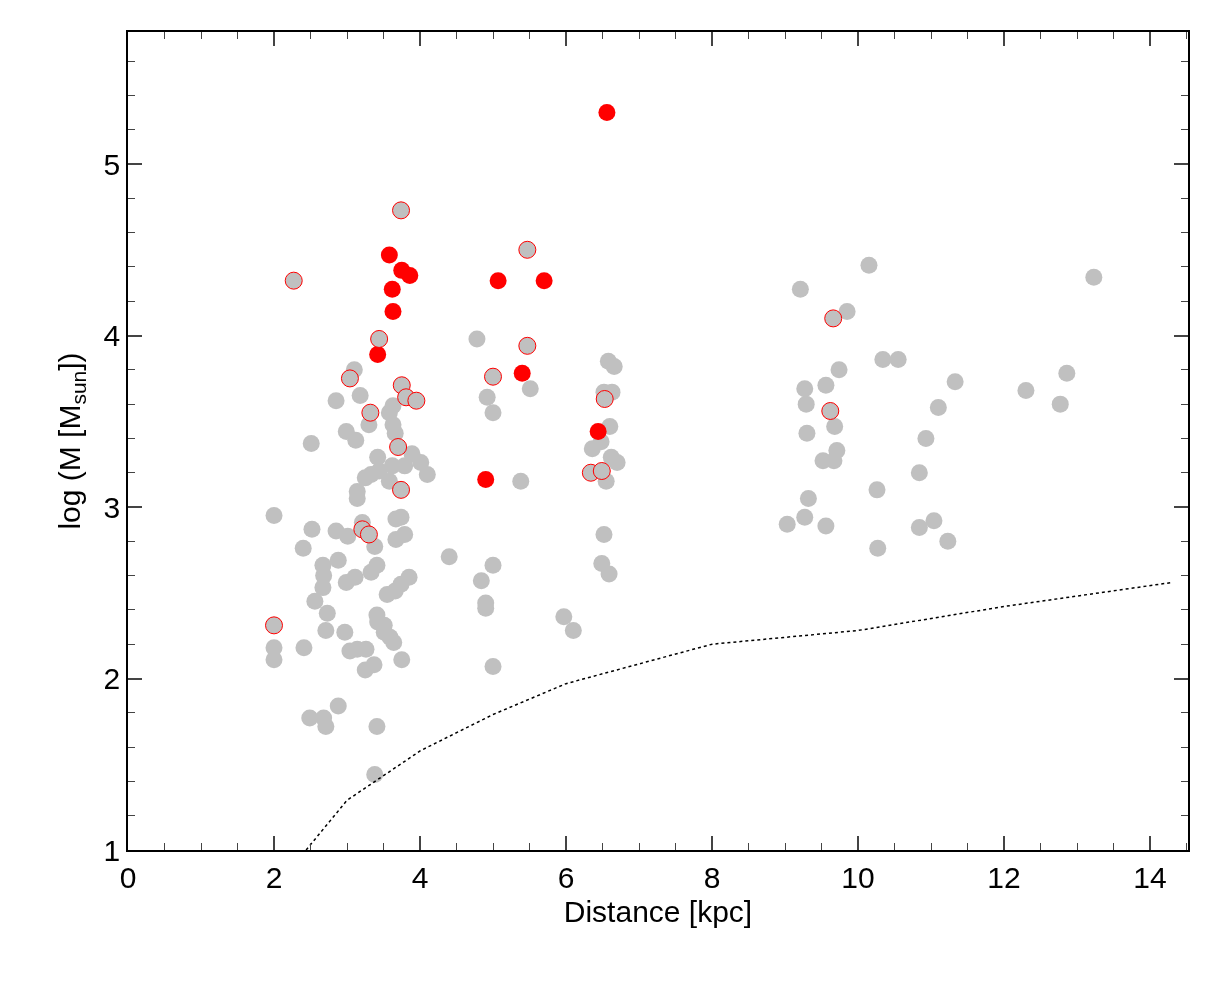 Image resolution: width=1218 pixels, height=982 pixels. What do you see at coordinates (712, 877) in the screenshot?
I see `x-tick-label: 8` at bounding box center [712, 877].